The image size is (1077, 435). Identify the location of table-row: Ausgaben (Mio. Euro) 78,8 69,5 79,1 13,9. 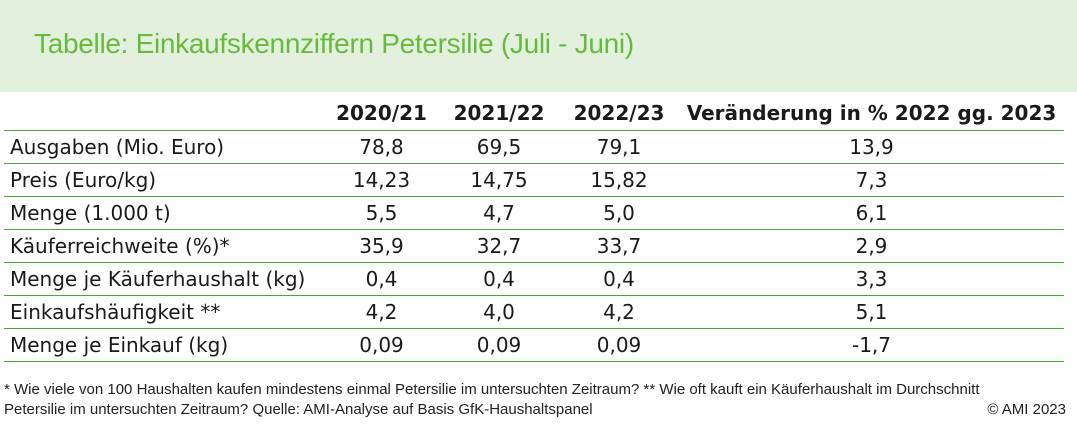
(534, 147).